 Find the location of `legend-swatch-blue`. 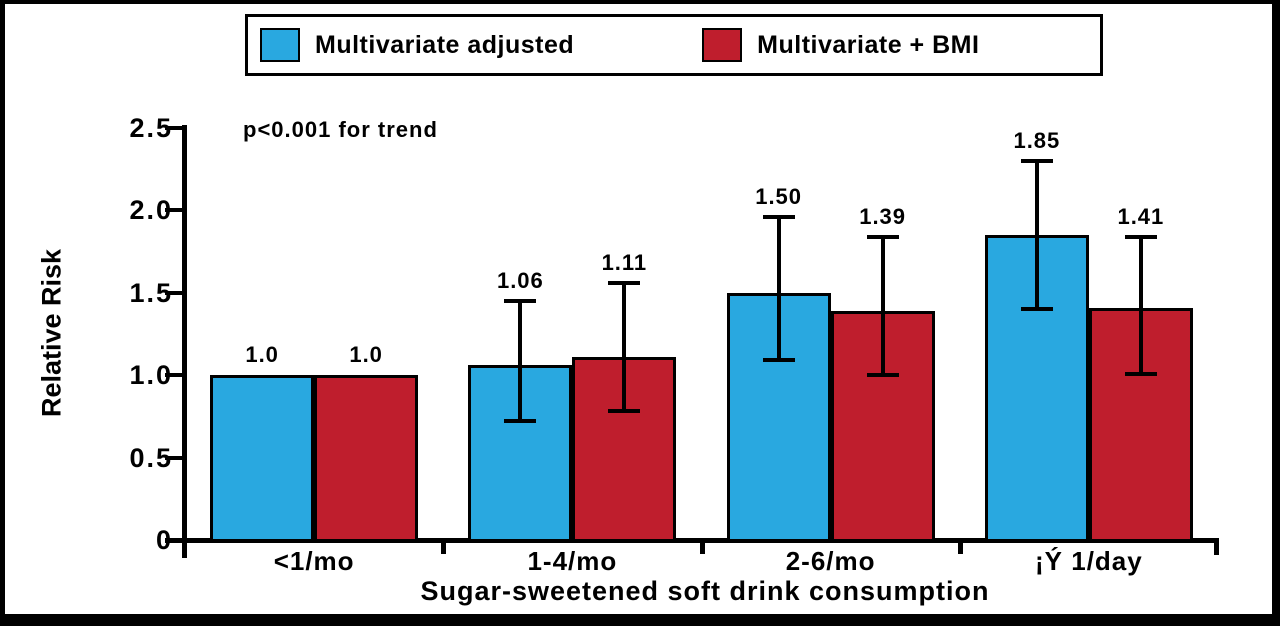

legend-swatch-blue is located at coordinates (280, 45).